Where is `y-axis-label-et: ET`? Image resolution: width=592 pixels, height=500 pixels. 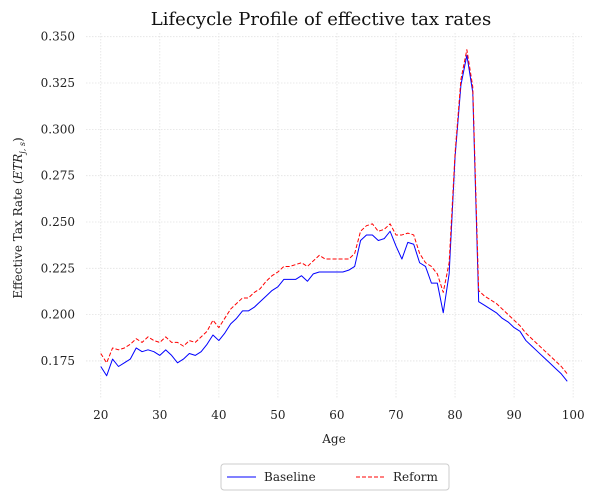 y-axis-label-et: ET is located at coordinates (18, 171).